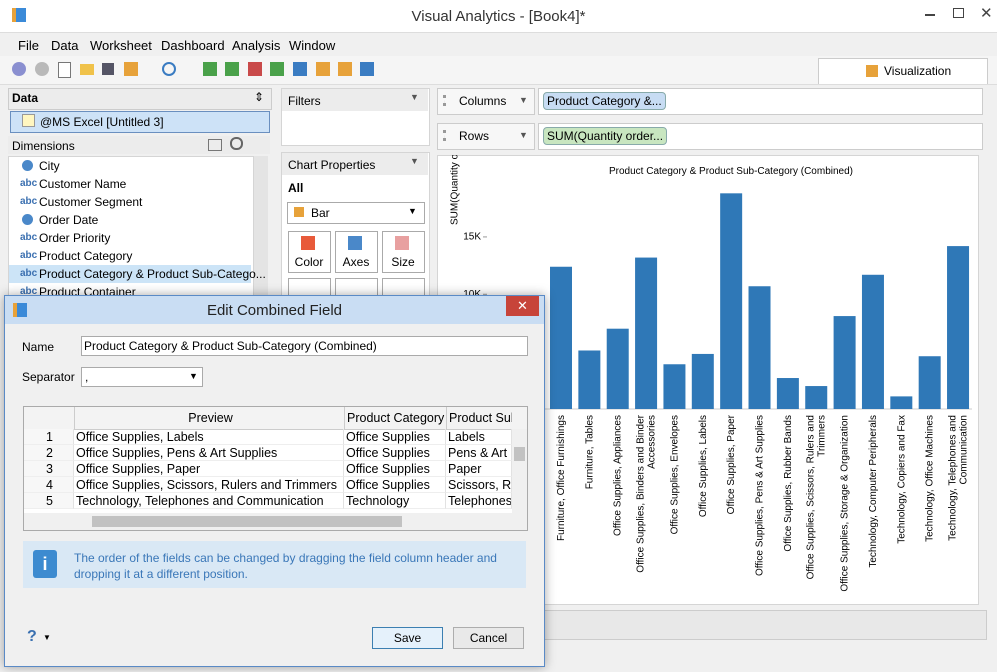 This screenshot has width=997, height=672. Describe the element at coordinates (215, 145) in the screenshot. I see `table-icon` at that location.